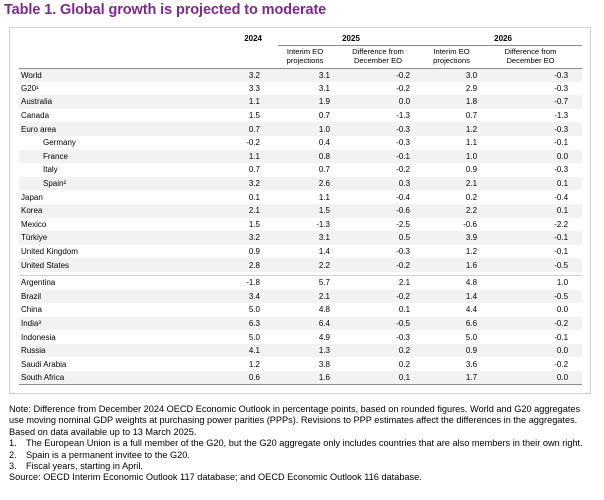 This screenshot has height=500, width=604. I want to click on difference-2025: -0.4, so click(403, 197).